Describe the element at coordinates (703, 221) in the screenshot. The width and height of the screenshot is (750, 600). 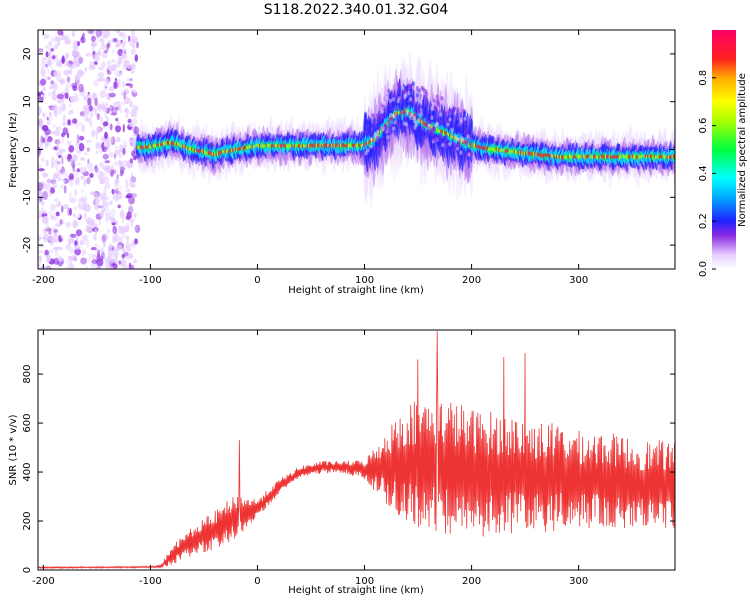
I see `colorbar-tick-label: 0.2` at that location.